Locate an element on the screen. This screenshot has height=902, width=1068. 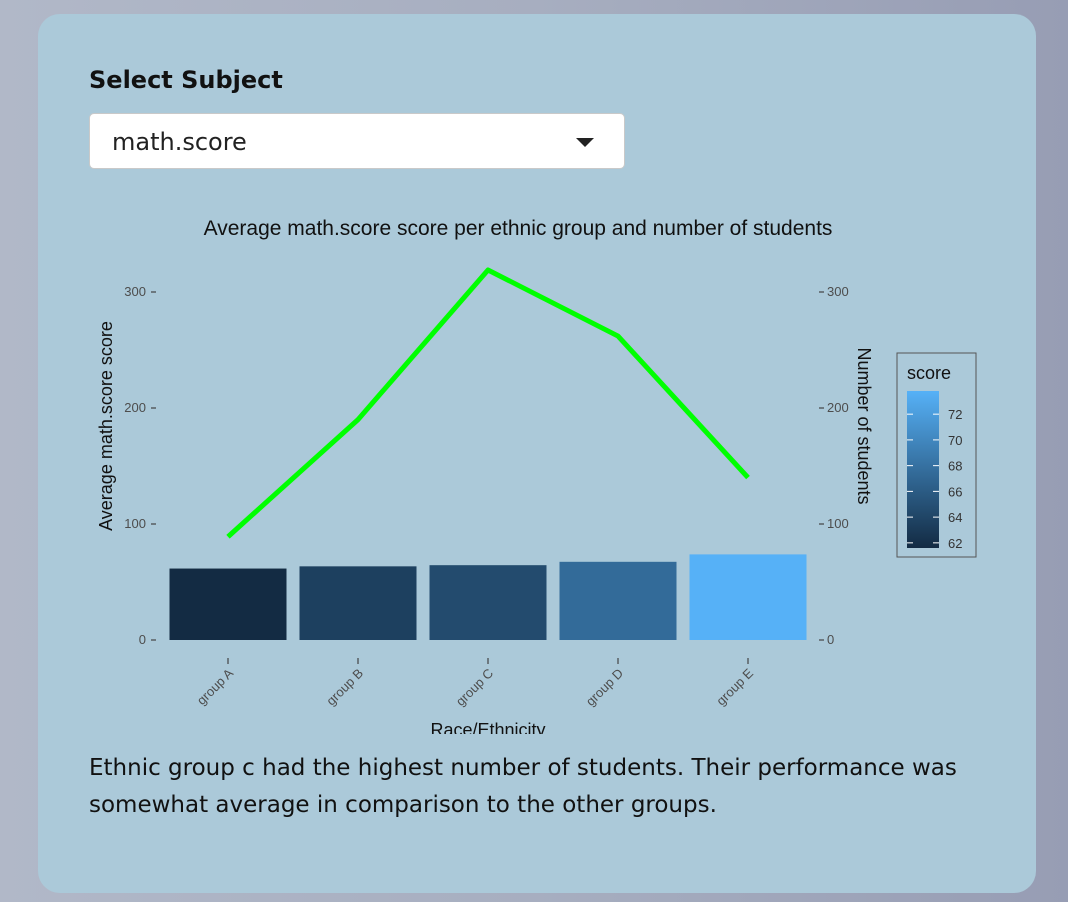
x-tick-label: group C is located at coordinates (474, 687).